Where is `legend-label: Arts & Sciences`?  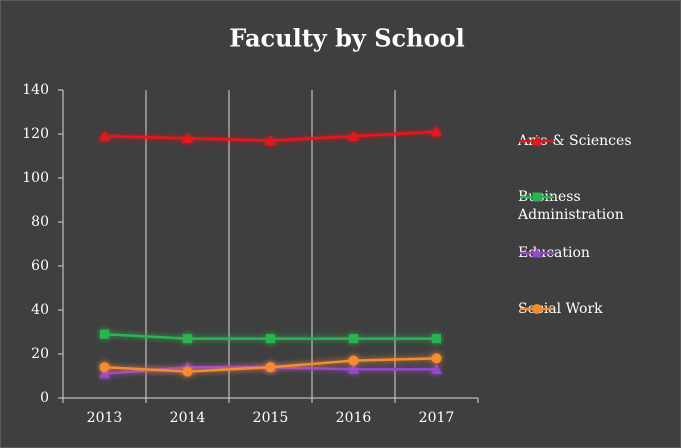
legend-label: Arts & Sciences is located at coordinates (575, 141).